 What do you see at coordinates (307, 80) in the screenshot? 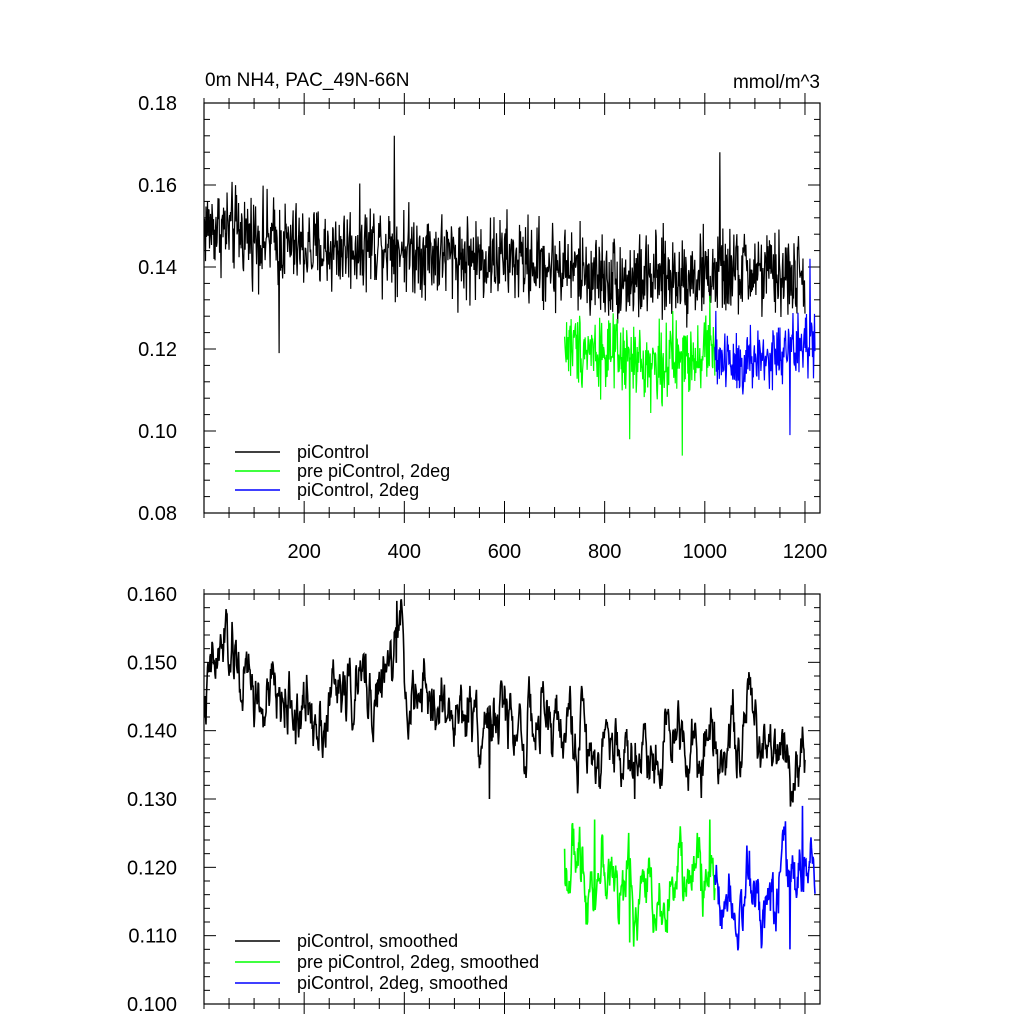
I see `chart-title: 0m NH4, PAC_49N-66N` at bounding box center [307, 80].